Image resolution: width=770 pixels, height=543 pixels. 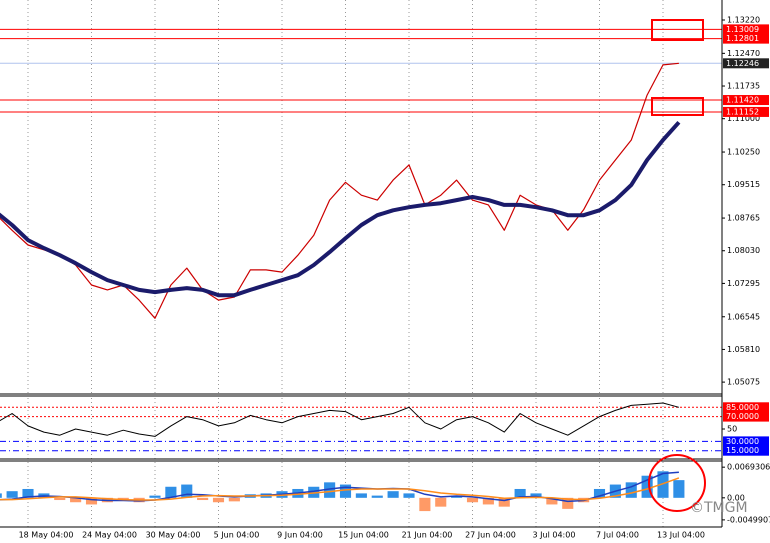 What do you see at coordinates (490, 535) in the screenshot?
I see `x-tick-label: 27 Jun 04:00` at bounding box center [490, 535].